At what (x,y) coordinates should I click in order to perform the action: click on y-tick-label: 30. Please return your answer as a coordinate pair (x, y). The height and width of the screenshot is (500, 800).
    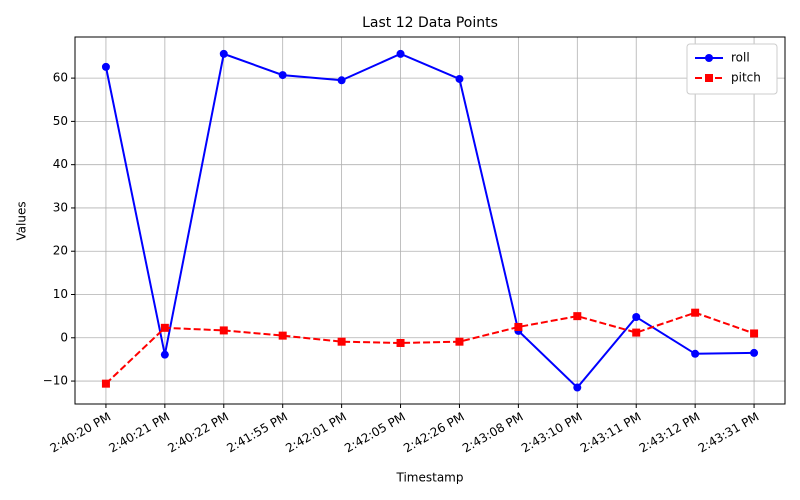
    Looking at the image, I should click on (60, 207).